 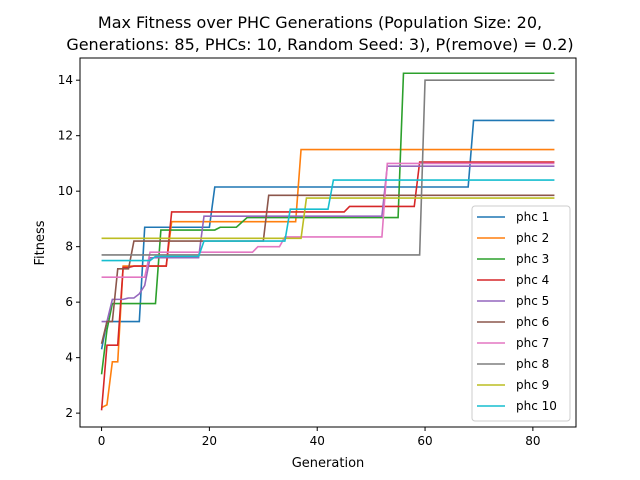 What do you see at coordinates (65, 136) in the screenshot?
I see `y-tick-label: 12` at bounding box center [65, 136].